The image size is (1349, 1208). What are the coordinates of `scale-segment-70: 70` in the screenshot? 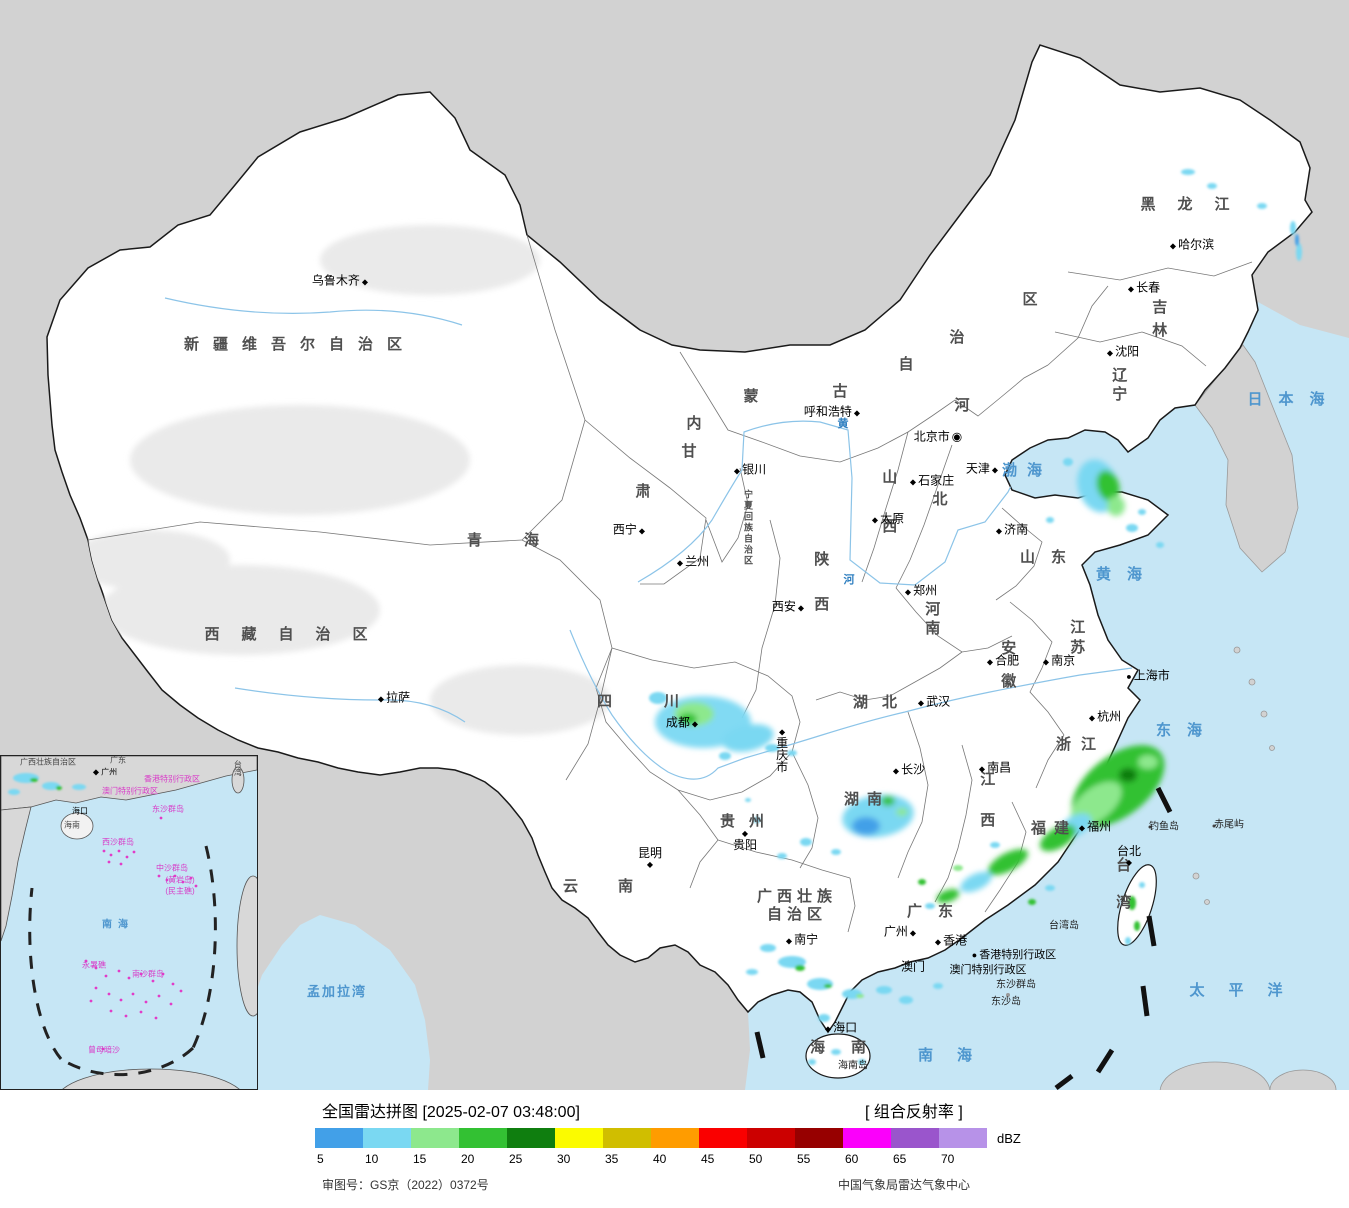 It's located at (963, 1147).